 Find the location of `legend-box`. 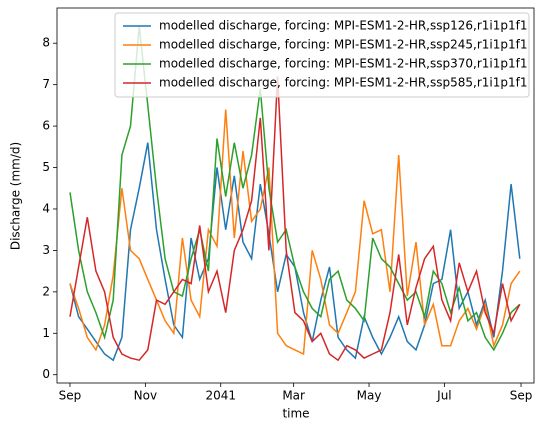

legend-box is located at coordinates (322, 55).